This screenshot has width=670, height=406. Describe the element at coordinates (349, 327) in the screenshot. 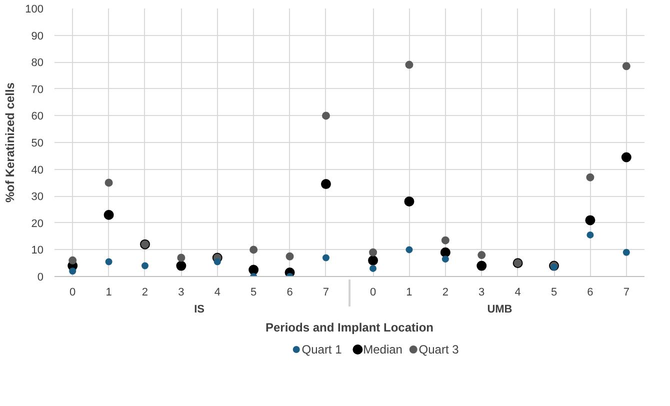

I see `x-axis-title: Periods and Implant Location` at that location.